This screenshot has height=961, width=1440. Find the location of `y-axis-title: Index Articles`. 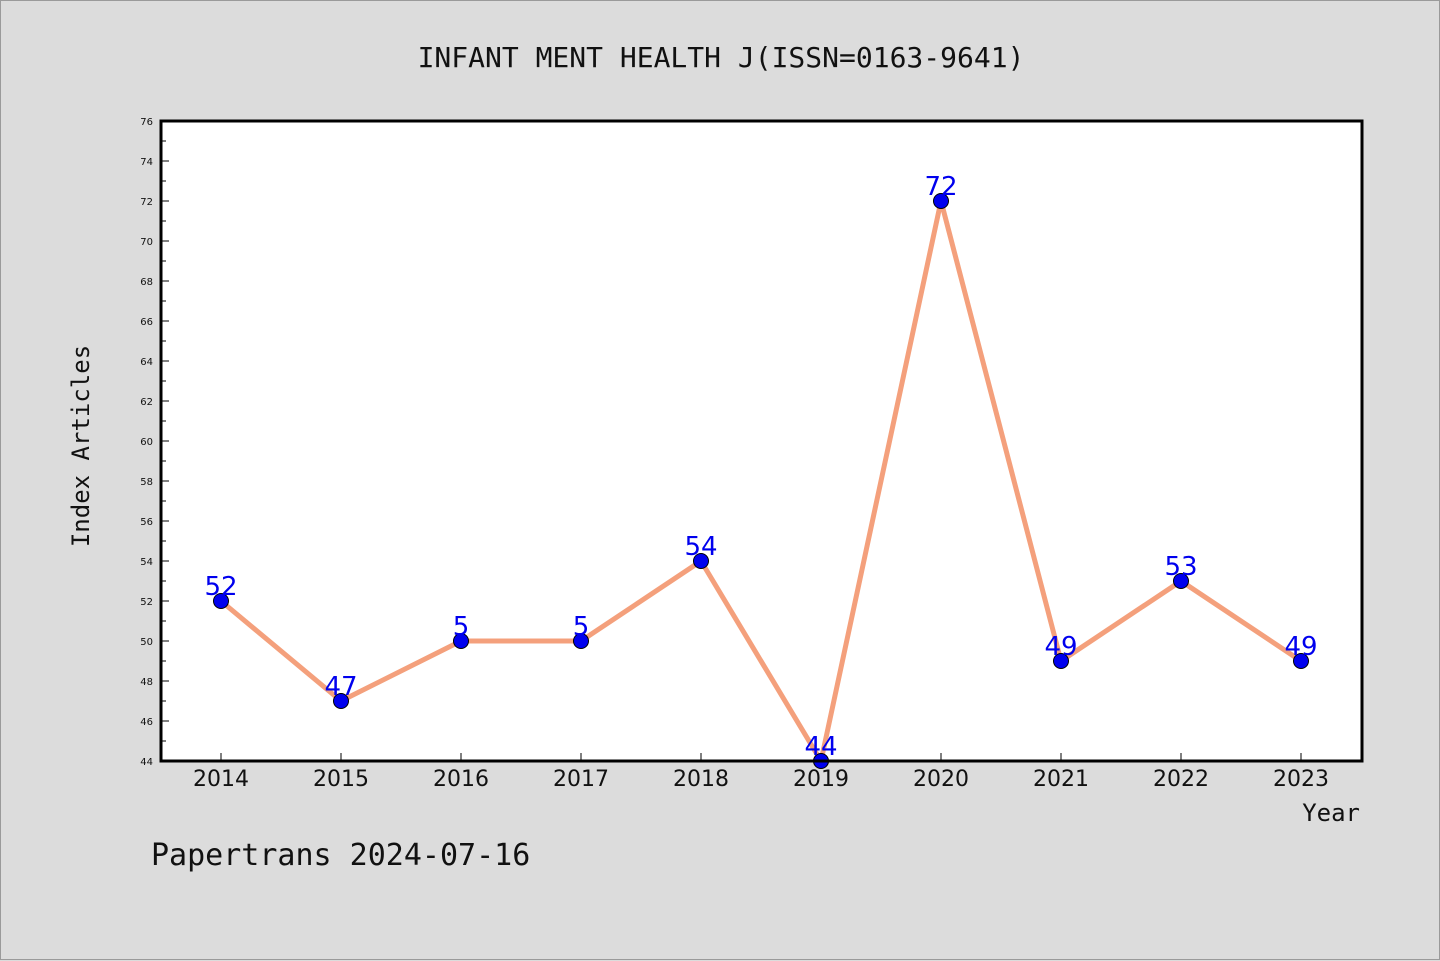

y-axis-title: Index Articles is located at coordinates (81, 446).